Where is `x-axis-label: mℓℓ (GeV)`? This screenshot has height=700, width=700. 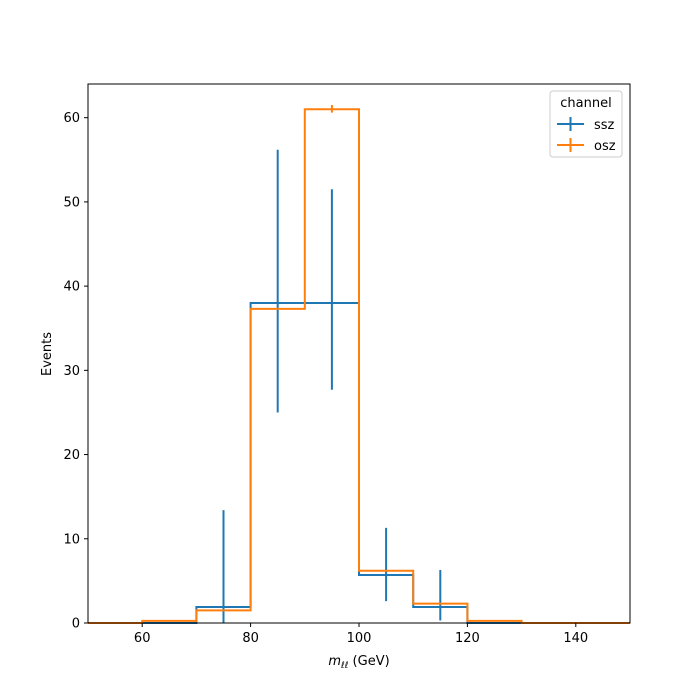 x-axis-label: mℓℓ (GeV) is located at coordinates (358, 662).